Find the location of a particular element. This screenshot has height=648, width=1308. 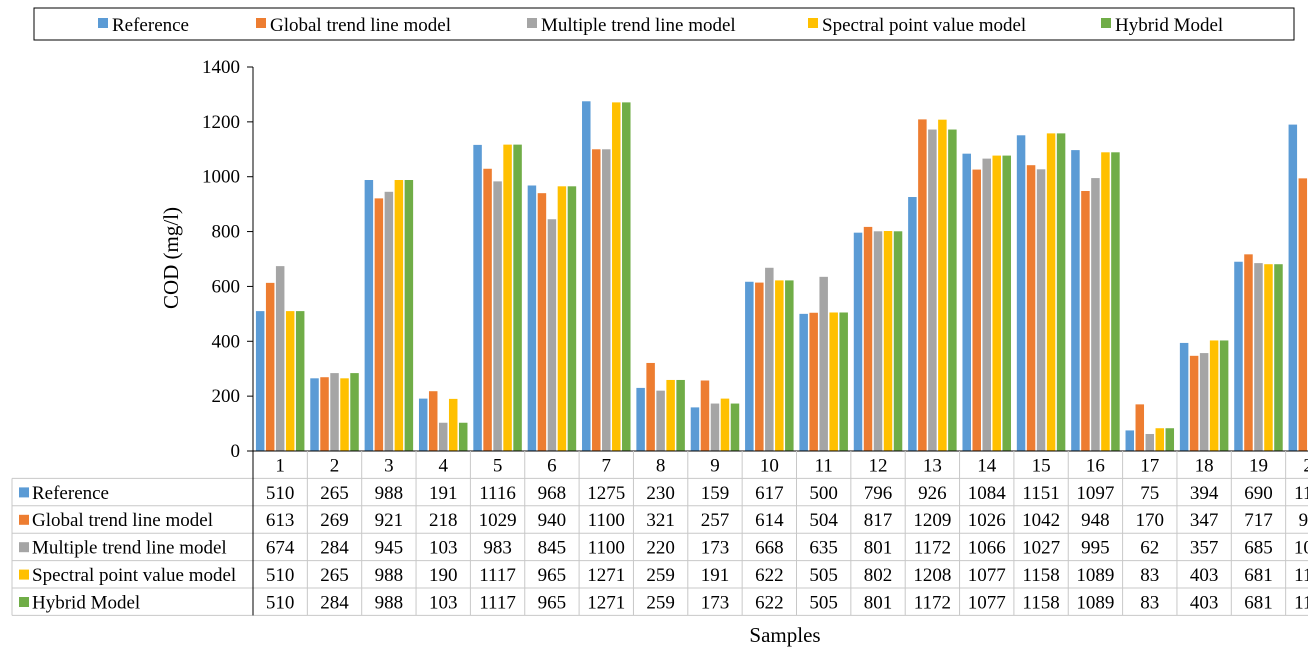

table-cell: 988 is located at coordinates (389, 493).